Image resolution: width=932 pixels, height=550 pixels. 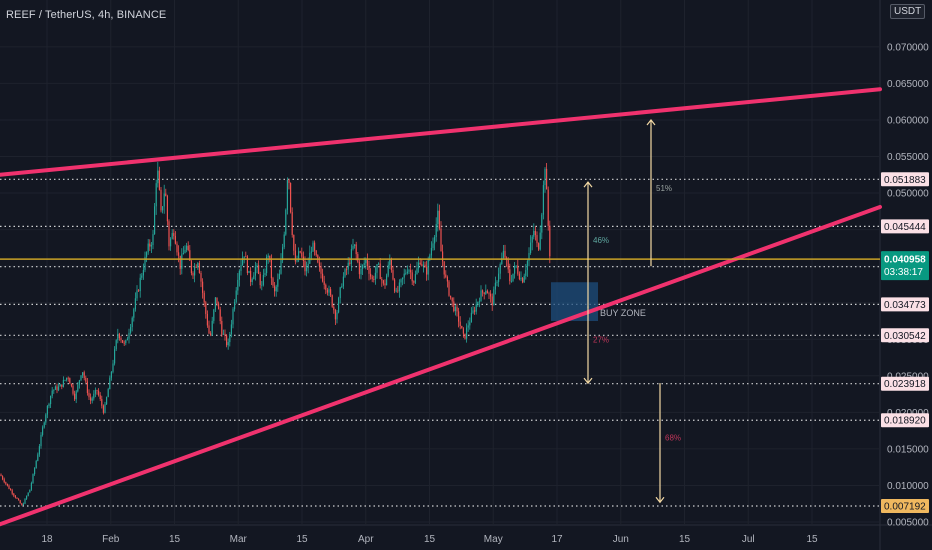 What do you see at coordinates (493, 539) in the screenshot?
I see `x-tick-label: May` at bounding box center [493, 539].